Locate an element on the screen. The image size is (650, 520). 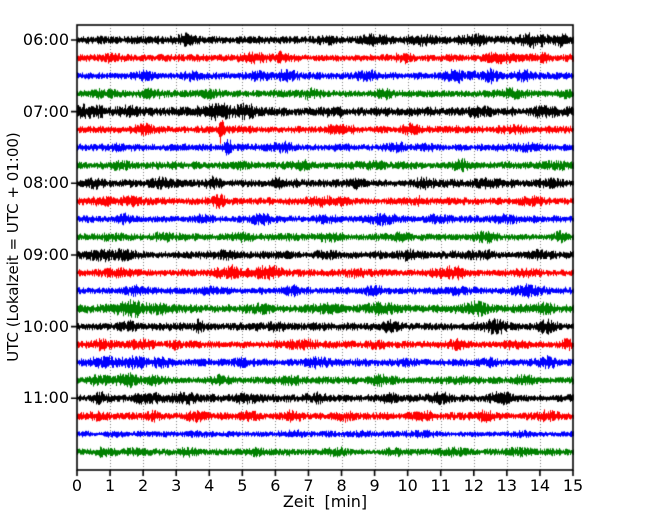
x-tick-label: 3 is located at coordinates (176, 485).